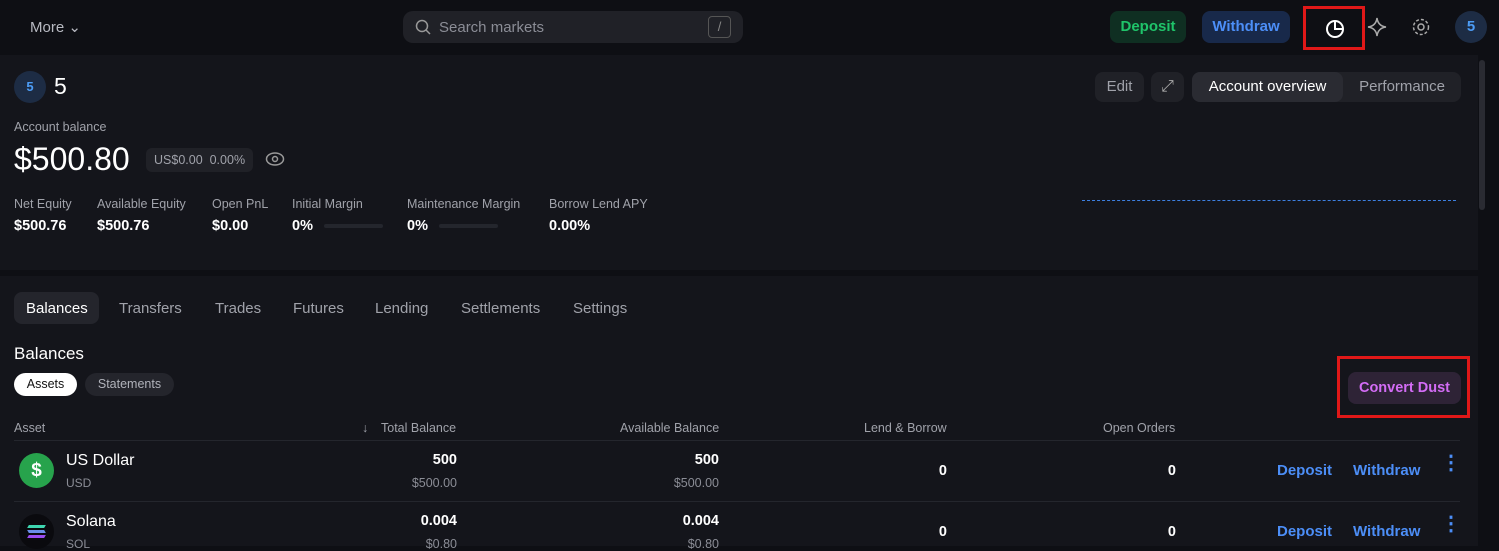 Image resolution: width=1499 pixels, height=551 pixels. What do you see at coordinates (905, 428) in the screenshot?
I see `column-lend-borrow: Lend & Borrow` at bounding box center [905, 428].